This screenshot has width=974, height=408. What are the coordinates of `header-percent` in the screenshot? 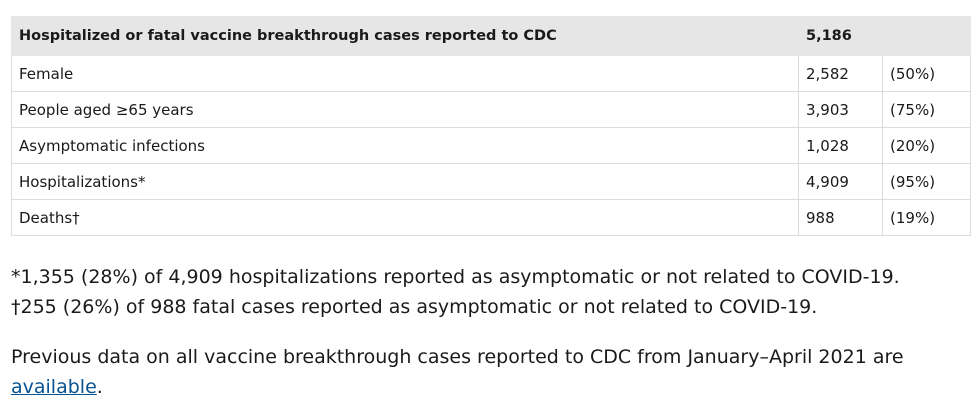 It's located at (926, 36).